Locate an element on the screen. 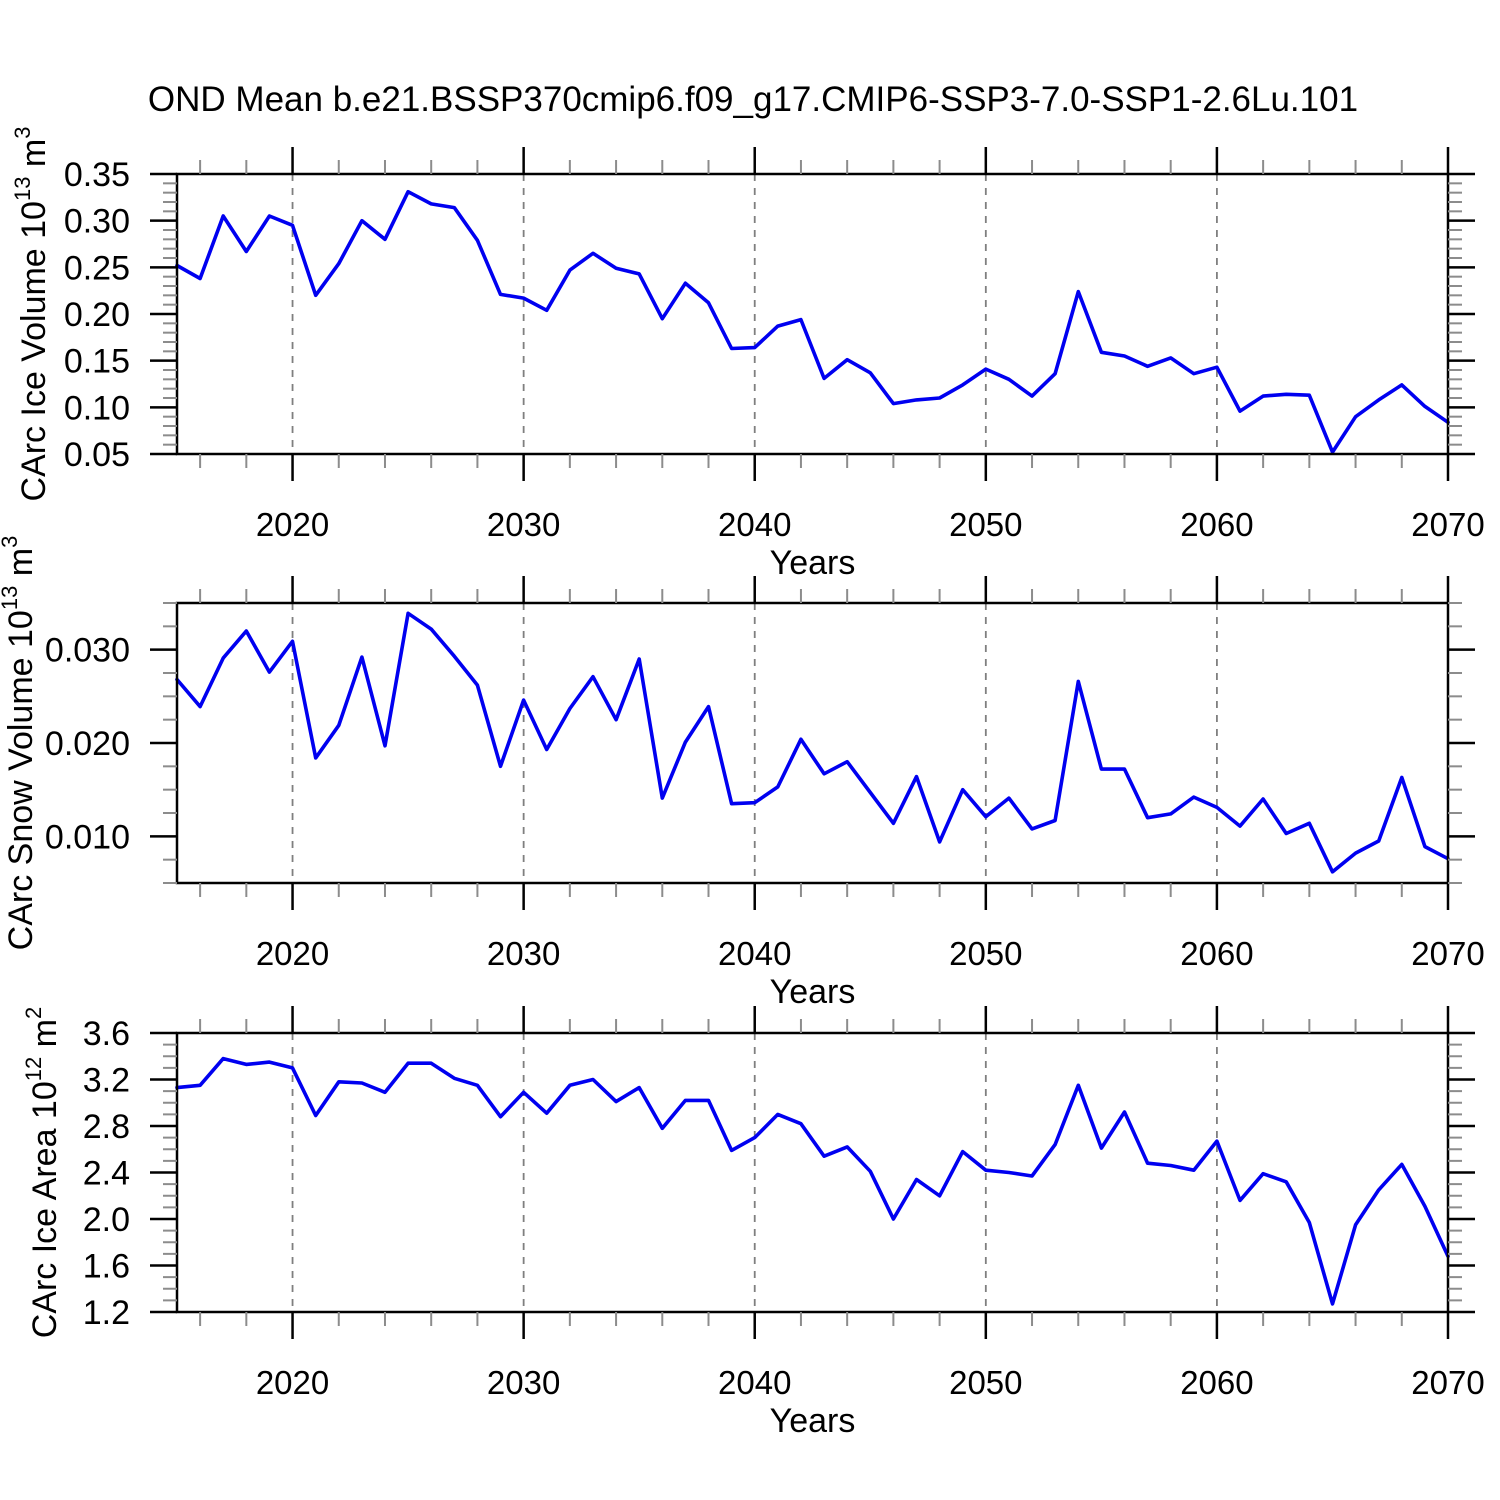 The image size is (1500, 1500). y-tick-label: 2.4 is located at coordinates (106, 1174).